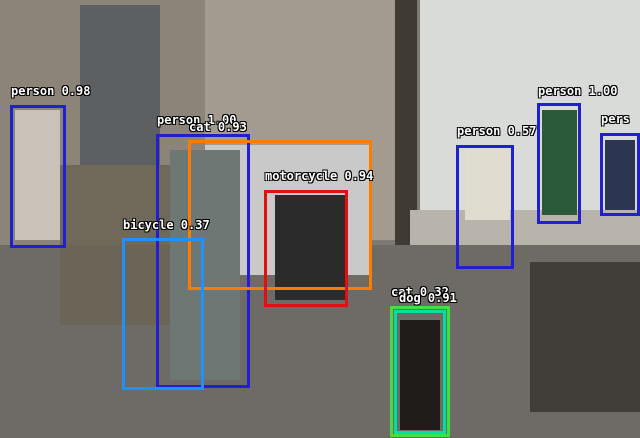  Describe the element at coordinates (420, 375) in the screenshot. I see `dog-shape` at that location.